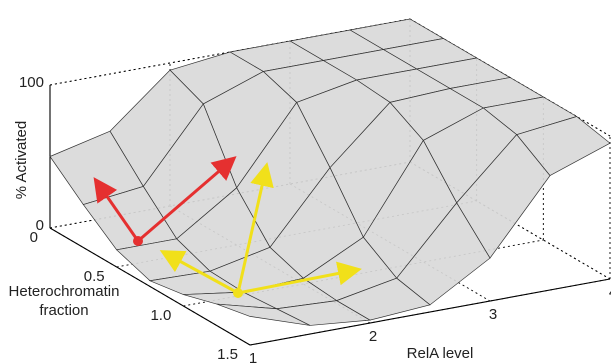 The height and width of the screenshot is (363, 611). I want to click on x-tick-label: 3, so click(493, 314).